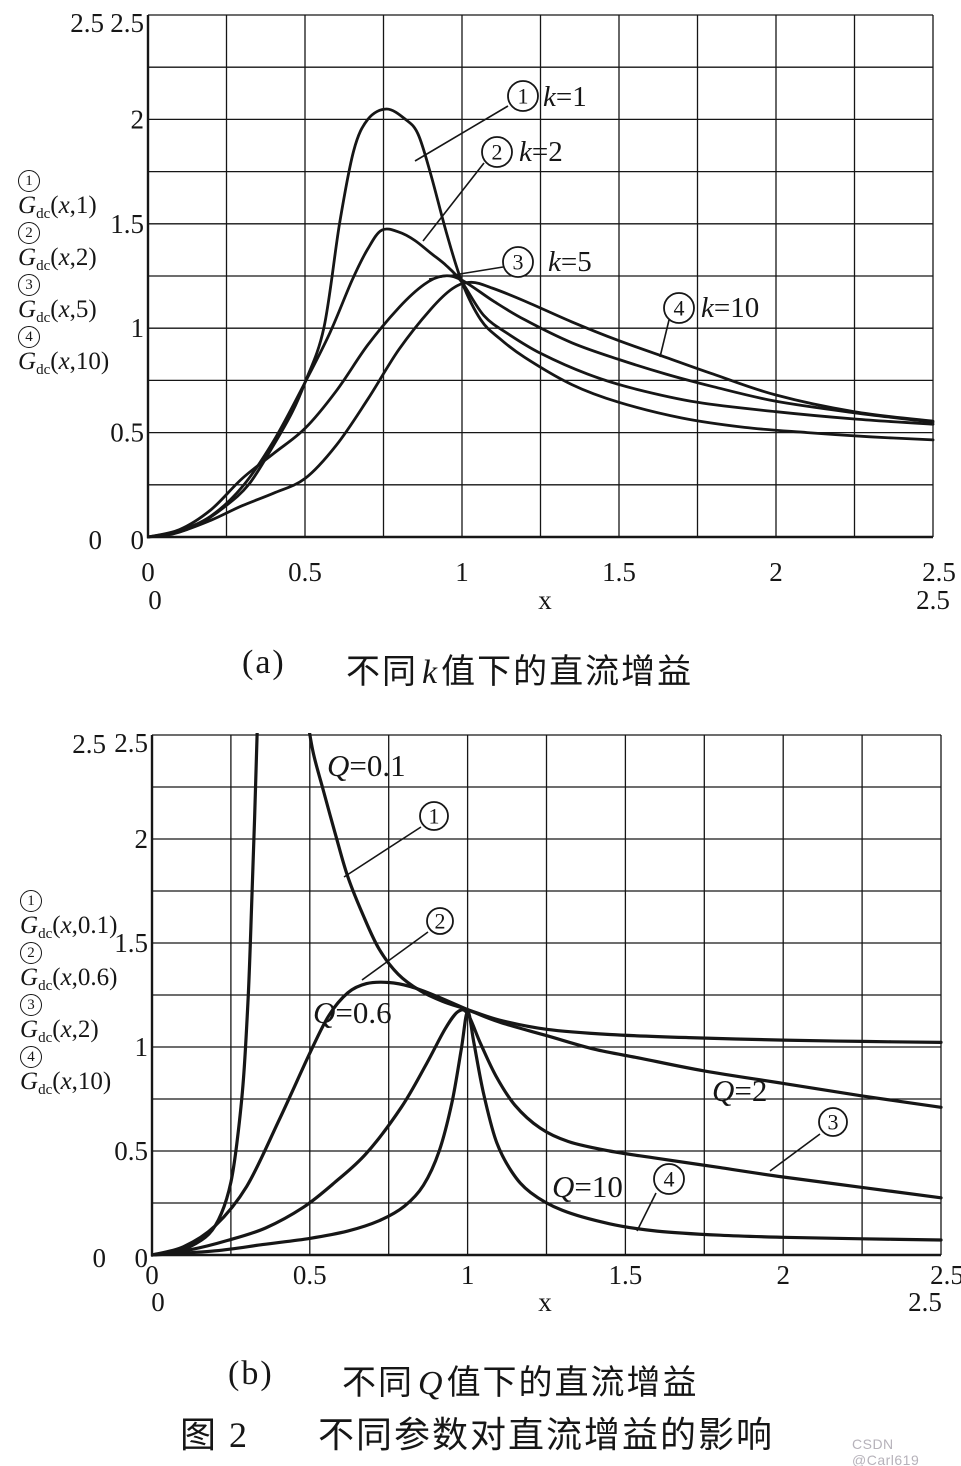 This screenshot has height=1466, width=961. I want to click on legend-formula: Gdc(x,1), so click(57, 206).